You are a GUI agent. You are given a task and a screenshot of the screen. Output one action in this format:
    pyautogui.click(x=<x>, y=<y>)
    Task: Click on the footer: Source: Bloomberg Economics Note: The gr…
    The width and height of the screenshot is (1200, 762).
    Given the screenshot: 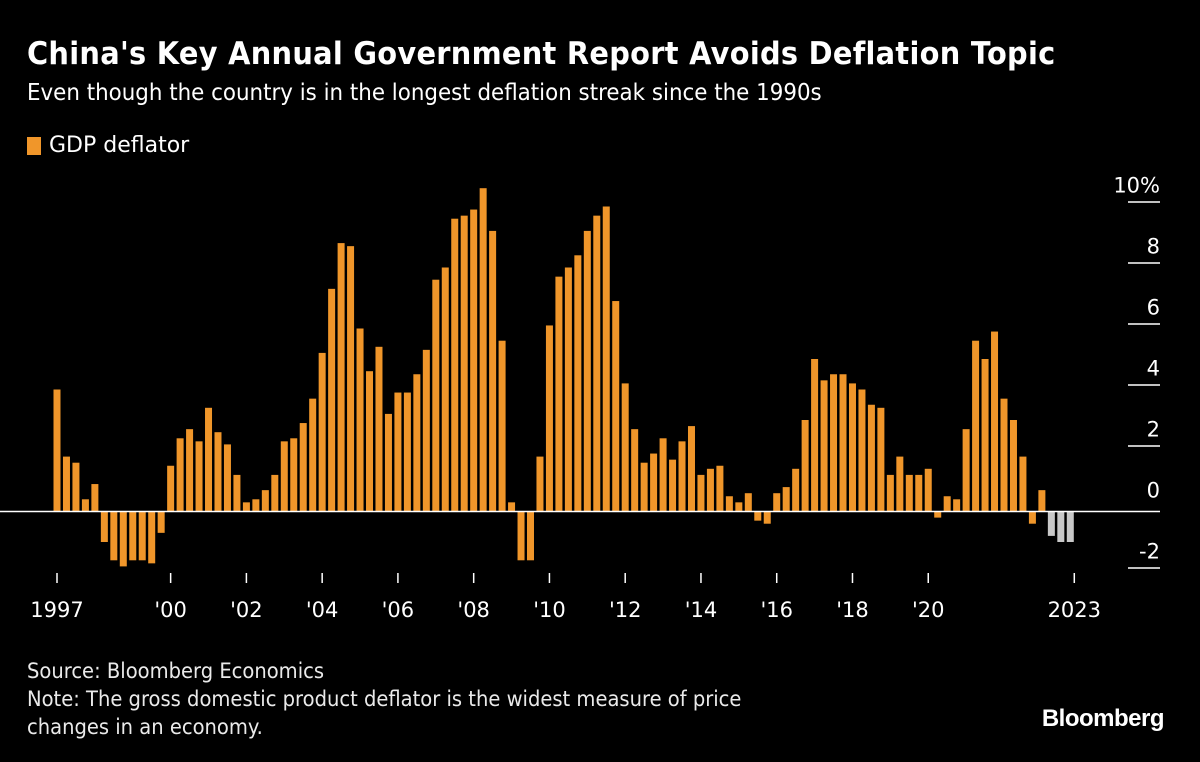 What is the action you would take?
    pyautogui.click(x=384, y=699)
    